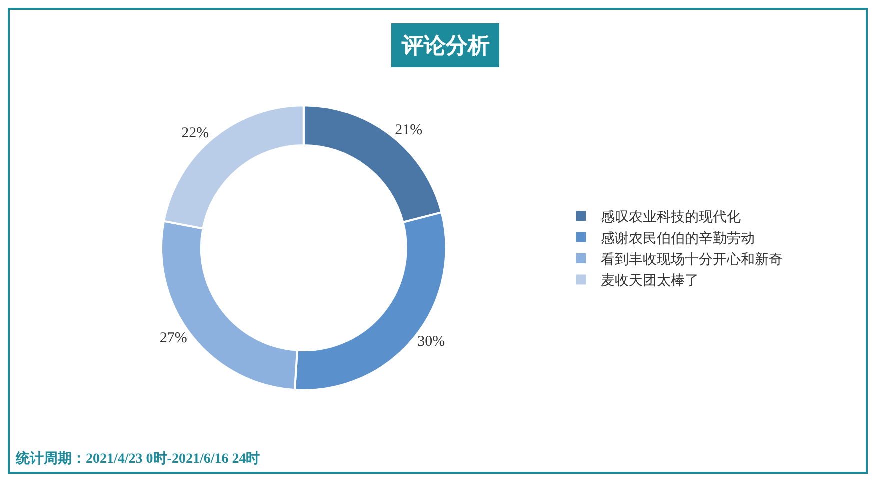  I want to click on legend-label: 感叹农业科技的现代化, so click(671, 218).